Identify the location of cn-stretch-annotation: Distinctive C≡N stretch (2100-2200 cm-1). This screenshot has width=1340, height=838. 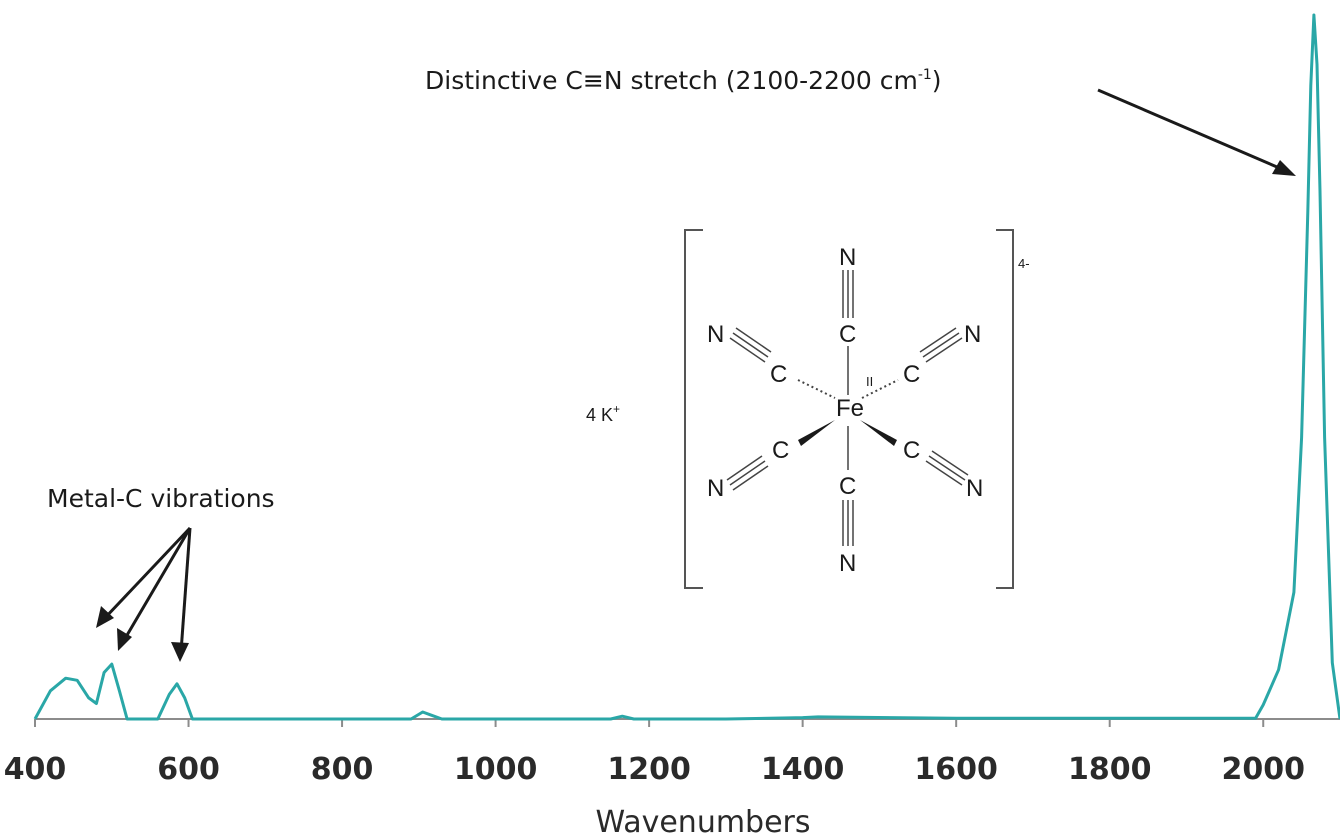
(683, 80).